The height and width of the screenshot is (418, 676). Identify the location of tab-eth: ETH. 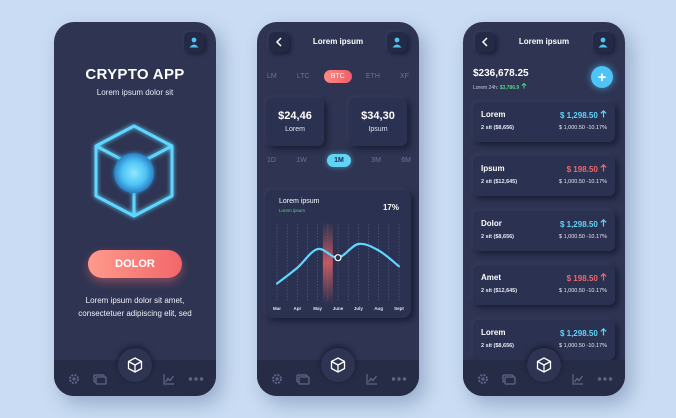
(372, 76).